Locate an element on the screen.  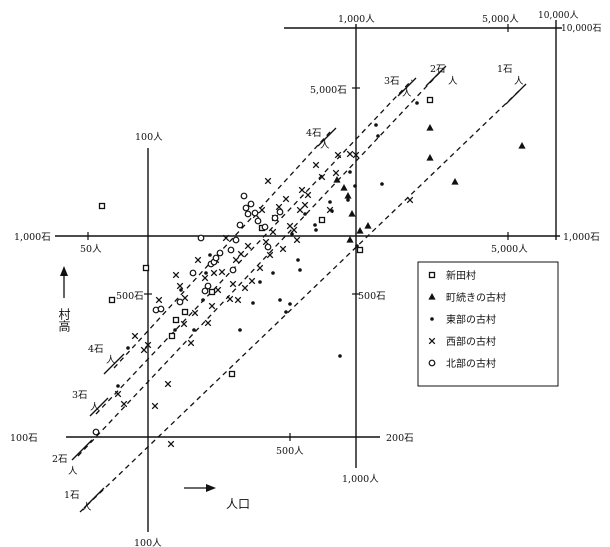
legend-label-square: 新田村 is located at coordinates (461, 275).